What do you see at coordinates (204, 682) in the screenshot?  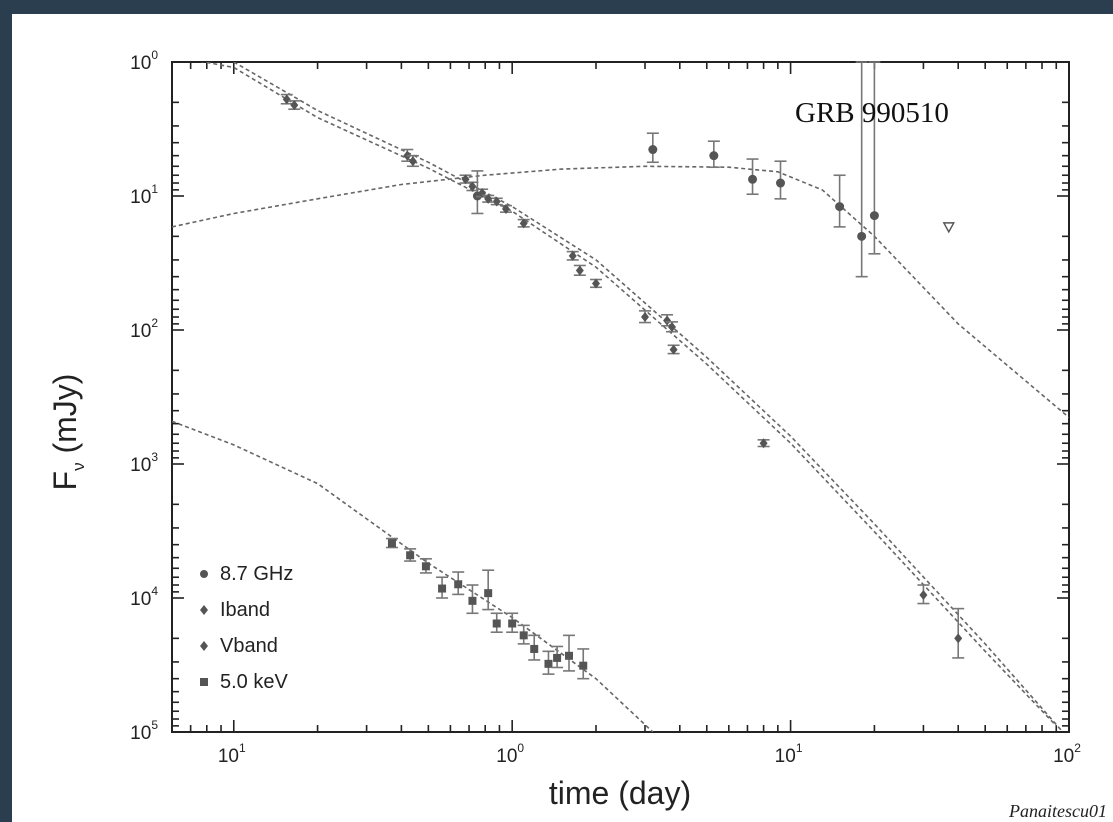 I see `legend-marker-5-0-kev` at bounding box center [204, 682].